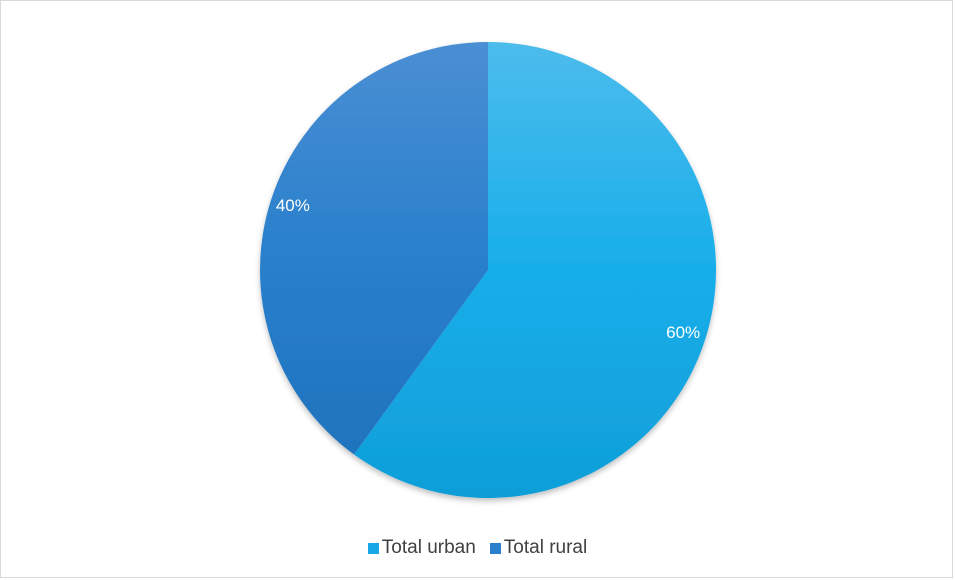 This screenshot has height=580, width=955. I want to click on slice-label-rural: 40%, so click(293, 205).